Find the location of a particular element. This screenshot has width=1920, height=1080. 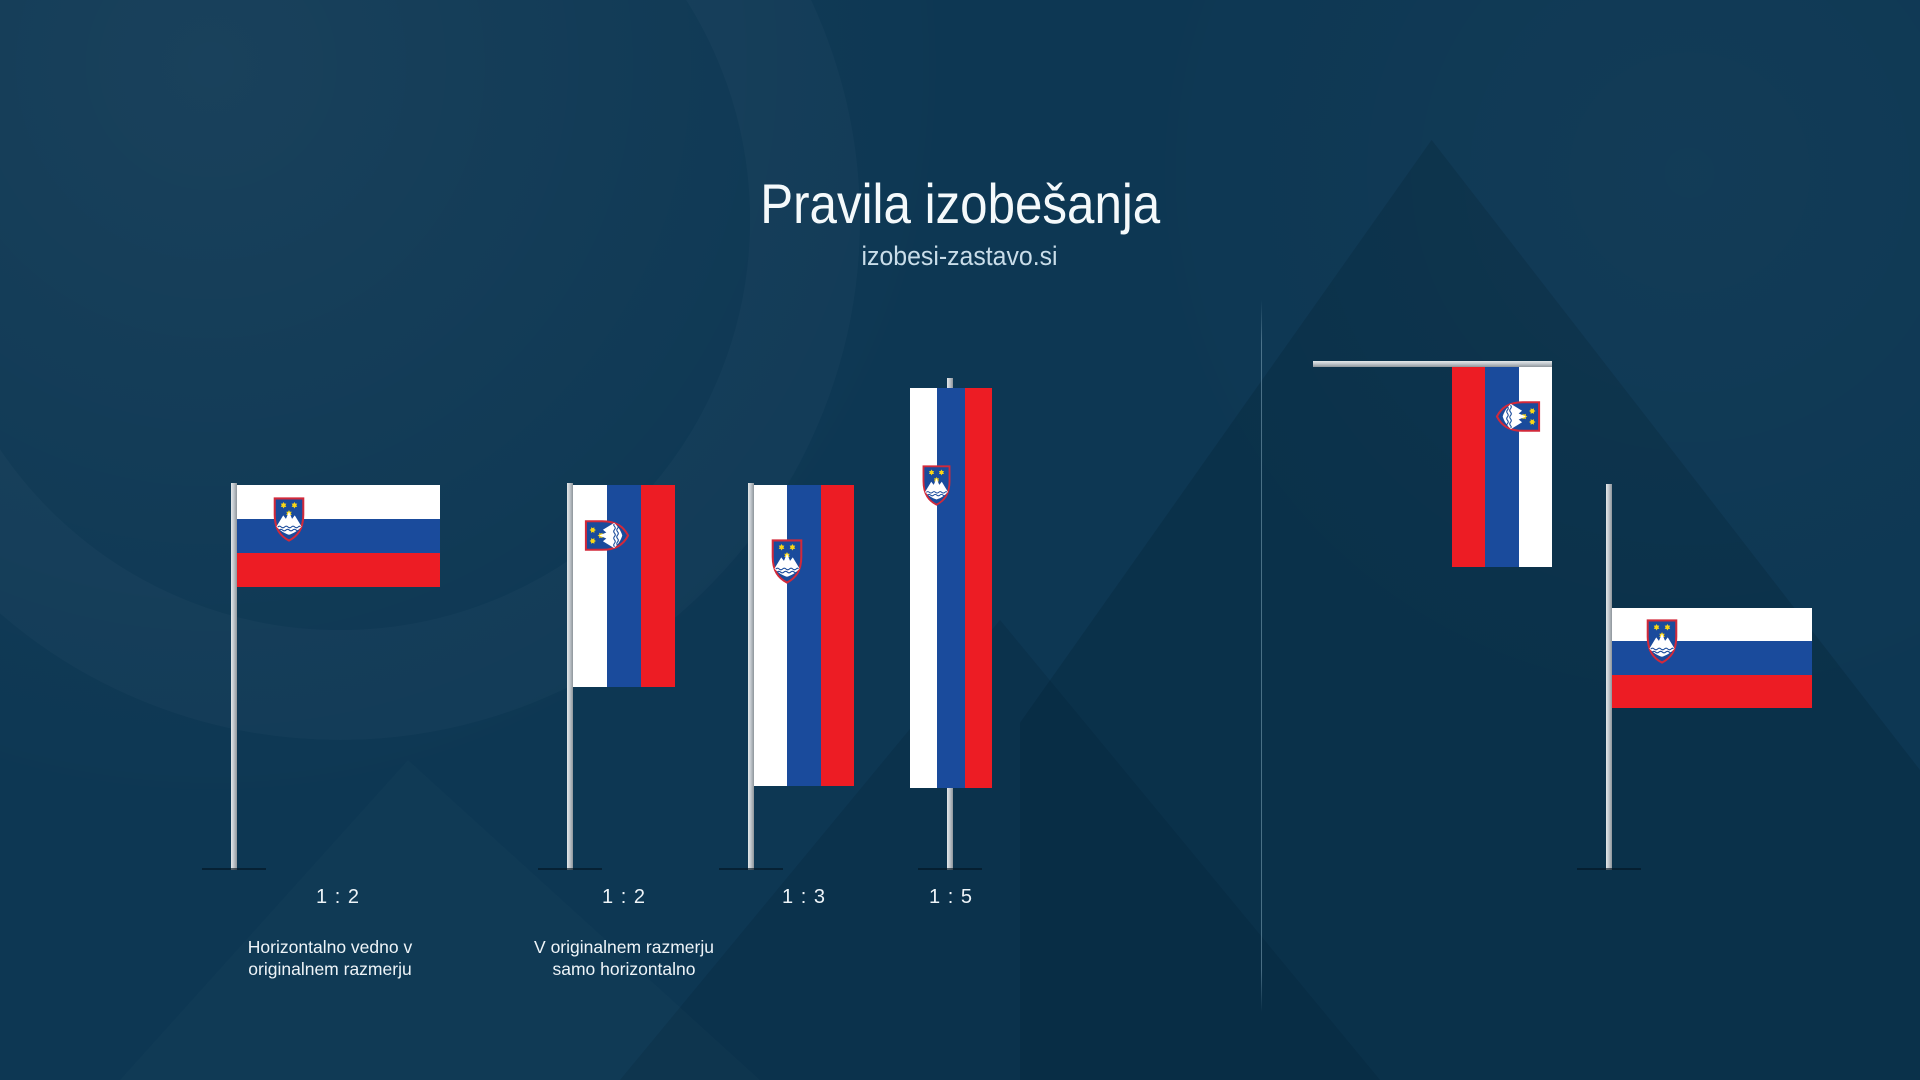

caption-line: Horizontalno vedno v is located at coordinates (330, 947).